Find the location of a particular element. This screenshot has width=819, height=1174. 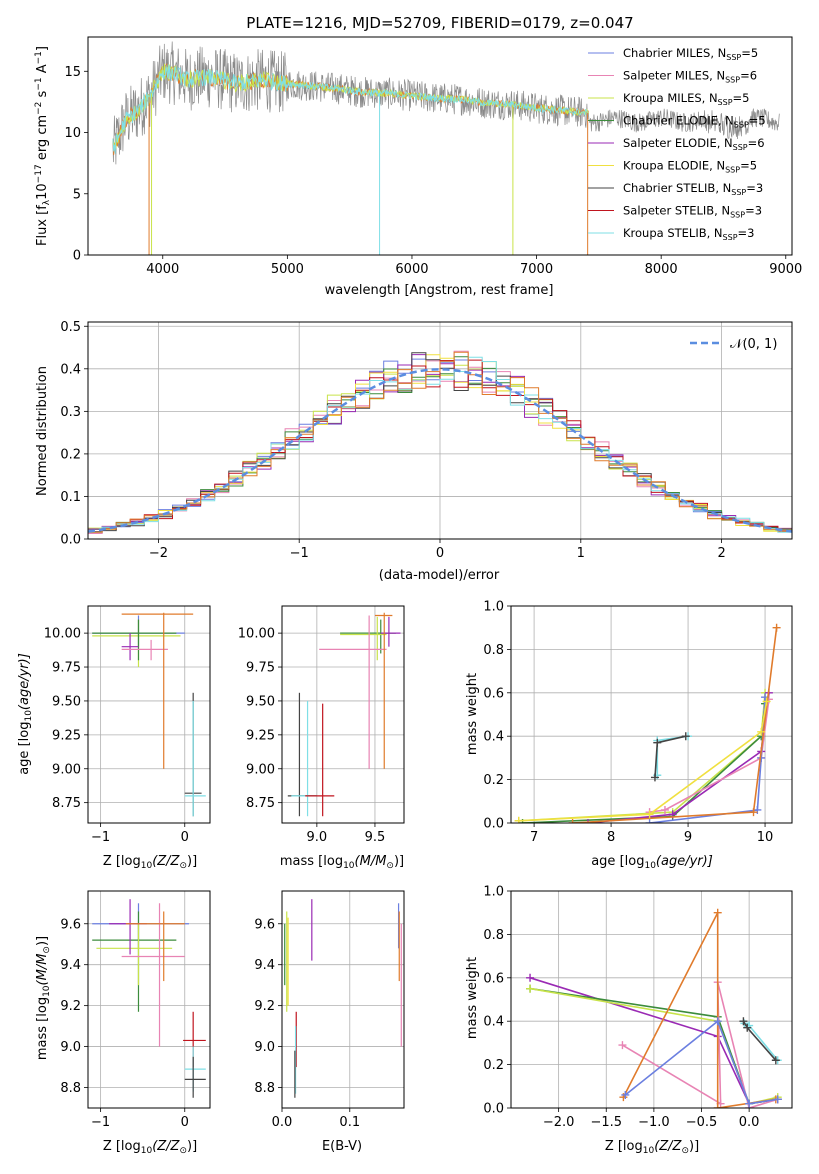

weight-age-ytick-label: 0.2 is located at coordinates (493, 780).